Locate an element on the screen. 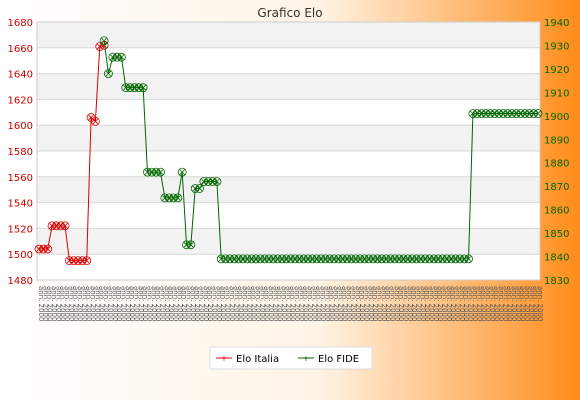 This screenshot has height=400, width=580. y-left-tick-label: 1660 is located at coordinates (20, 49).